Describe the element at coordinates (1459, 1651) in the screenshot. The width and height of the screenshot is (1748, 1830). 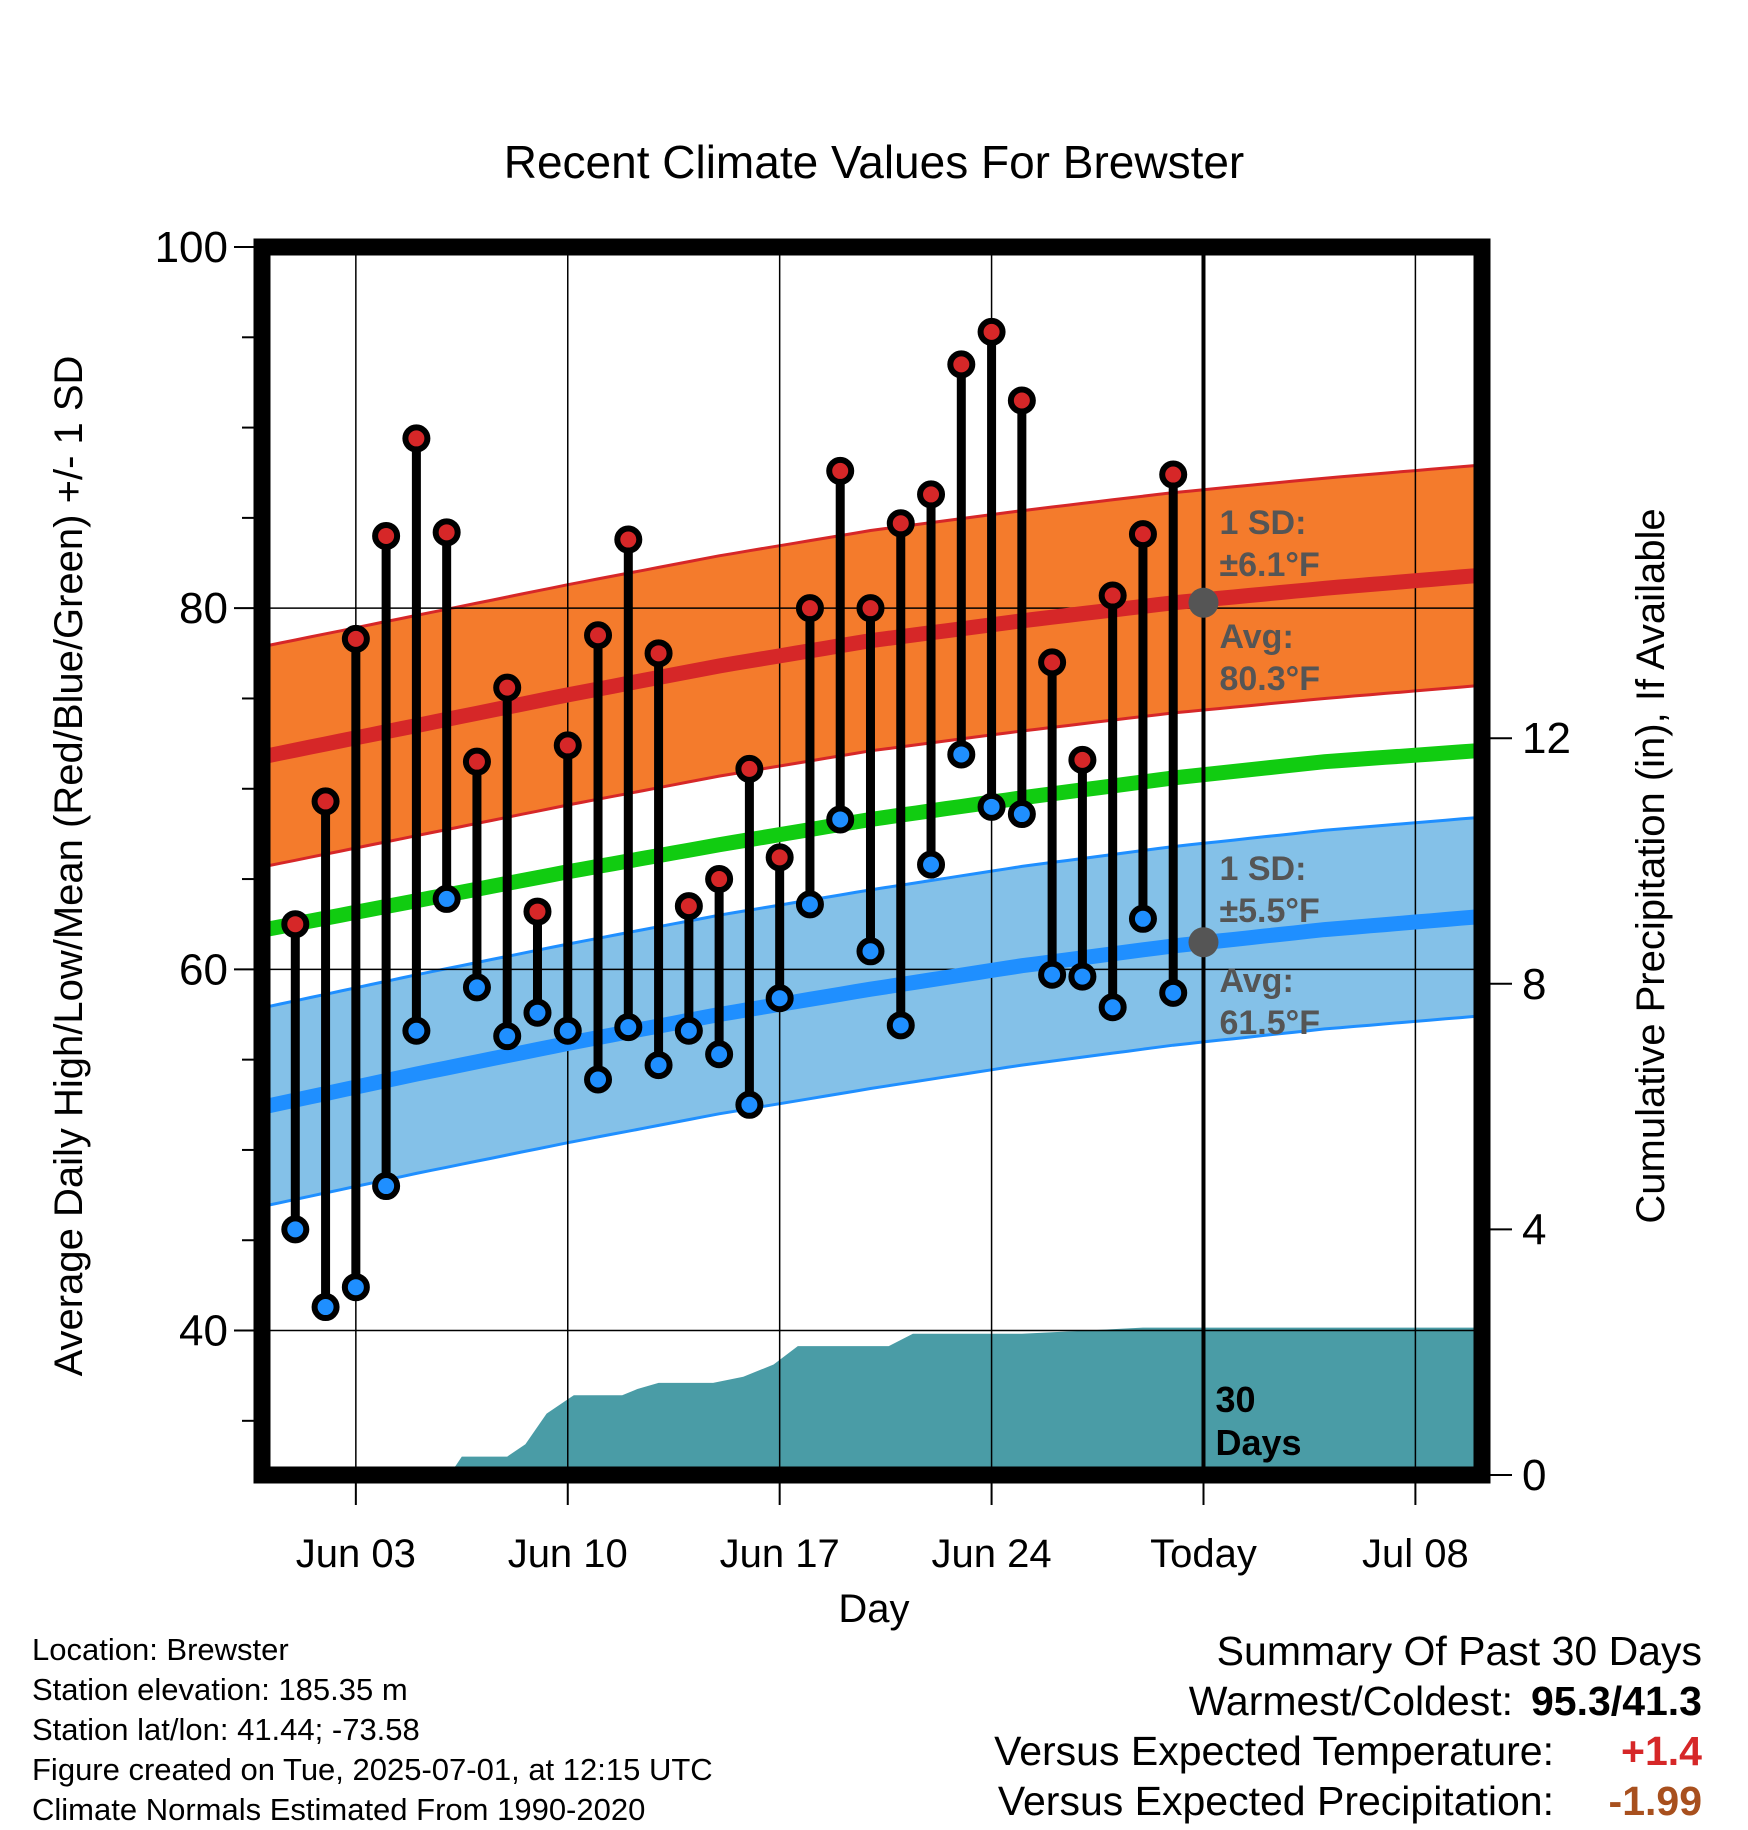
I see `summary-title: Summary Of Past 30 Days` at that location.